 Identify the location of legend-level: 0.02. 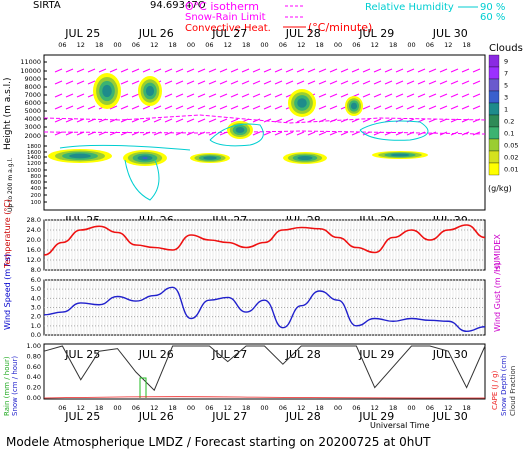
(511, 157).